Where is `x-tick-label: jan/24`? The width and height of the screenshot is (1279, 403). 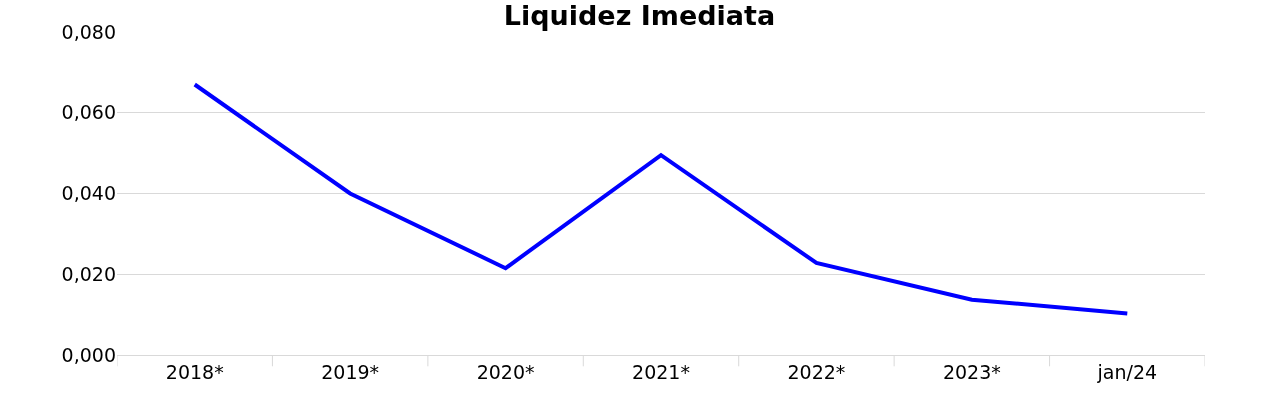
x-tick-label: jan/24 is located at coordinates (1127, 371).